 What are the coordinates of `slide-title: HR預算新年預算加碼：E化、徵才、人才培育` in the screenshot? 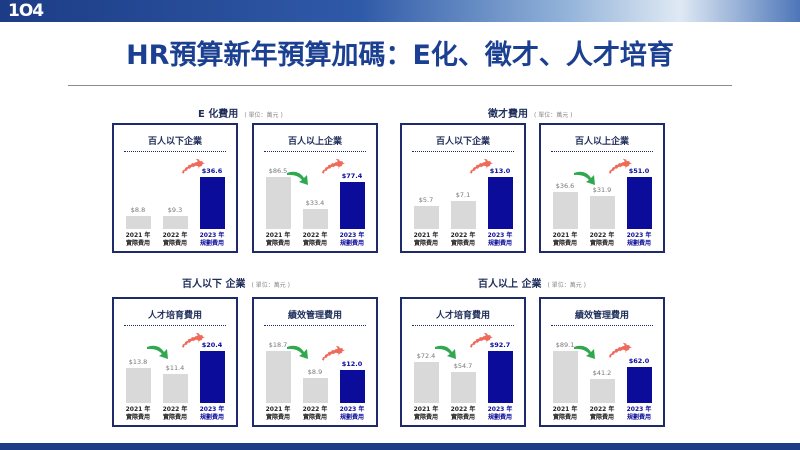 It's located at (400, 55).